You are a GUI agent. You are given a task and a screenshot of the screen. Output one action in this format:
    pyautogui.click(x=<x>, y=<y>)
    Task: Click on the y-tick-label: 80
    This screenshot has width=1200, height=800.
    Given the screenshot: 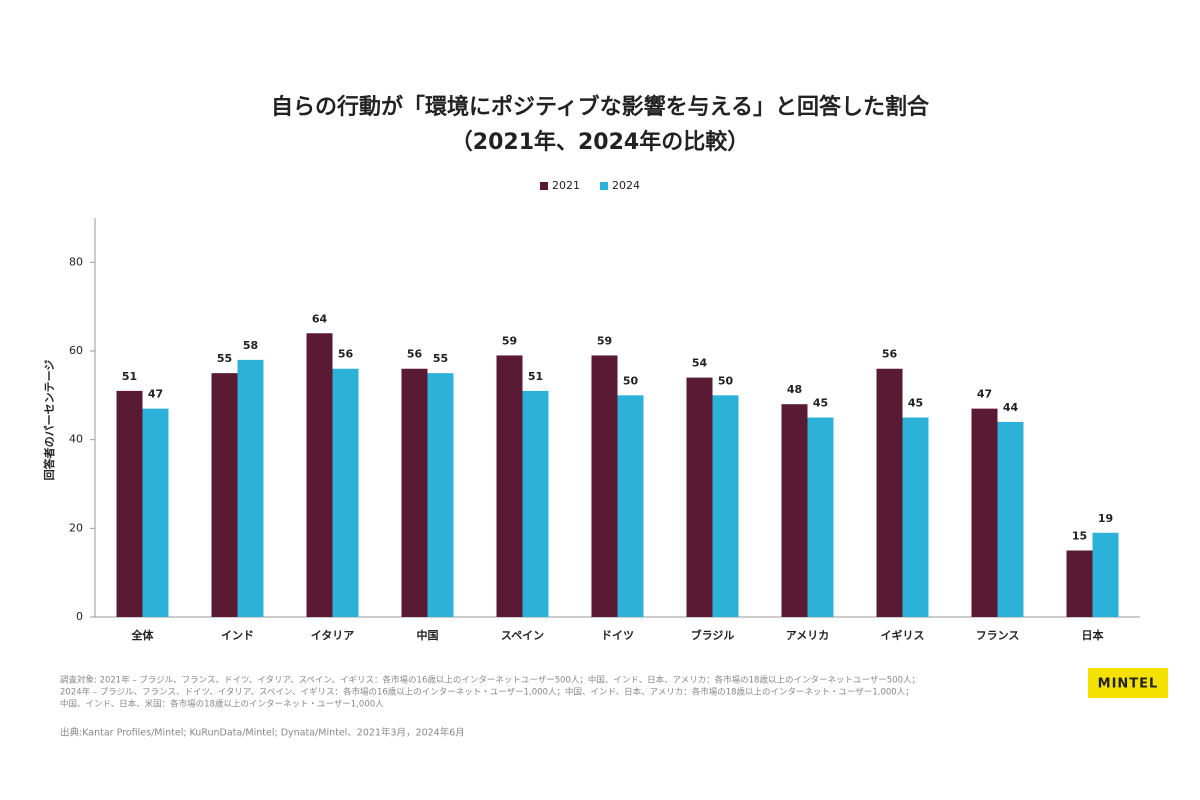 What is the action you would take?
    pyautogui.click(x=76, y=261)
    